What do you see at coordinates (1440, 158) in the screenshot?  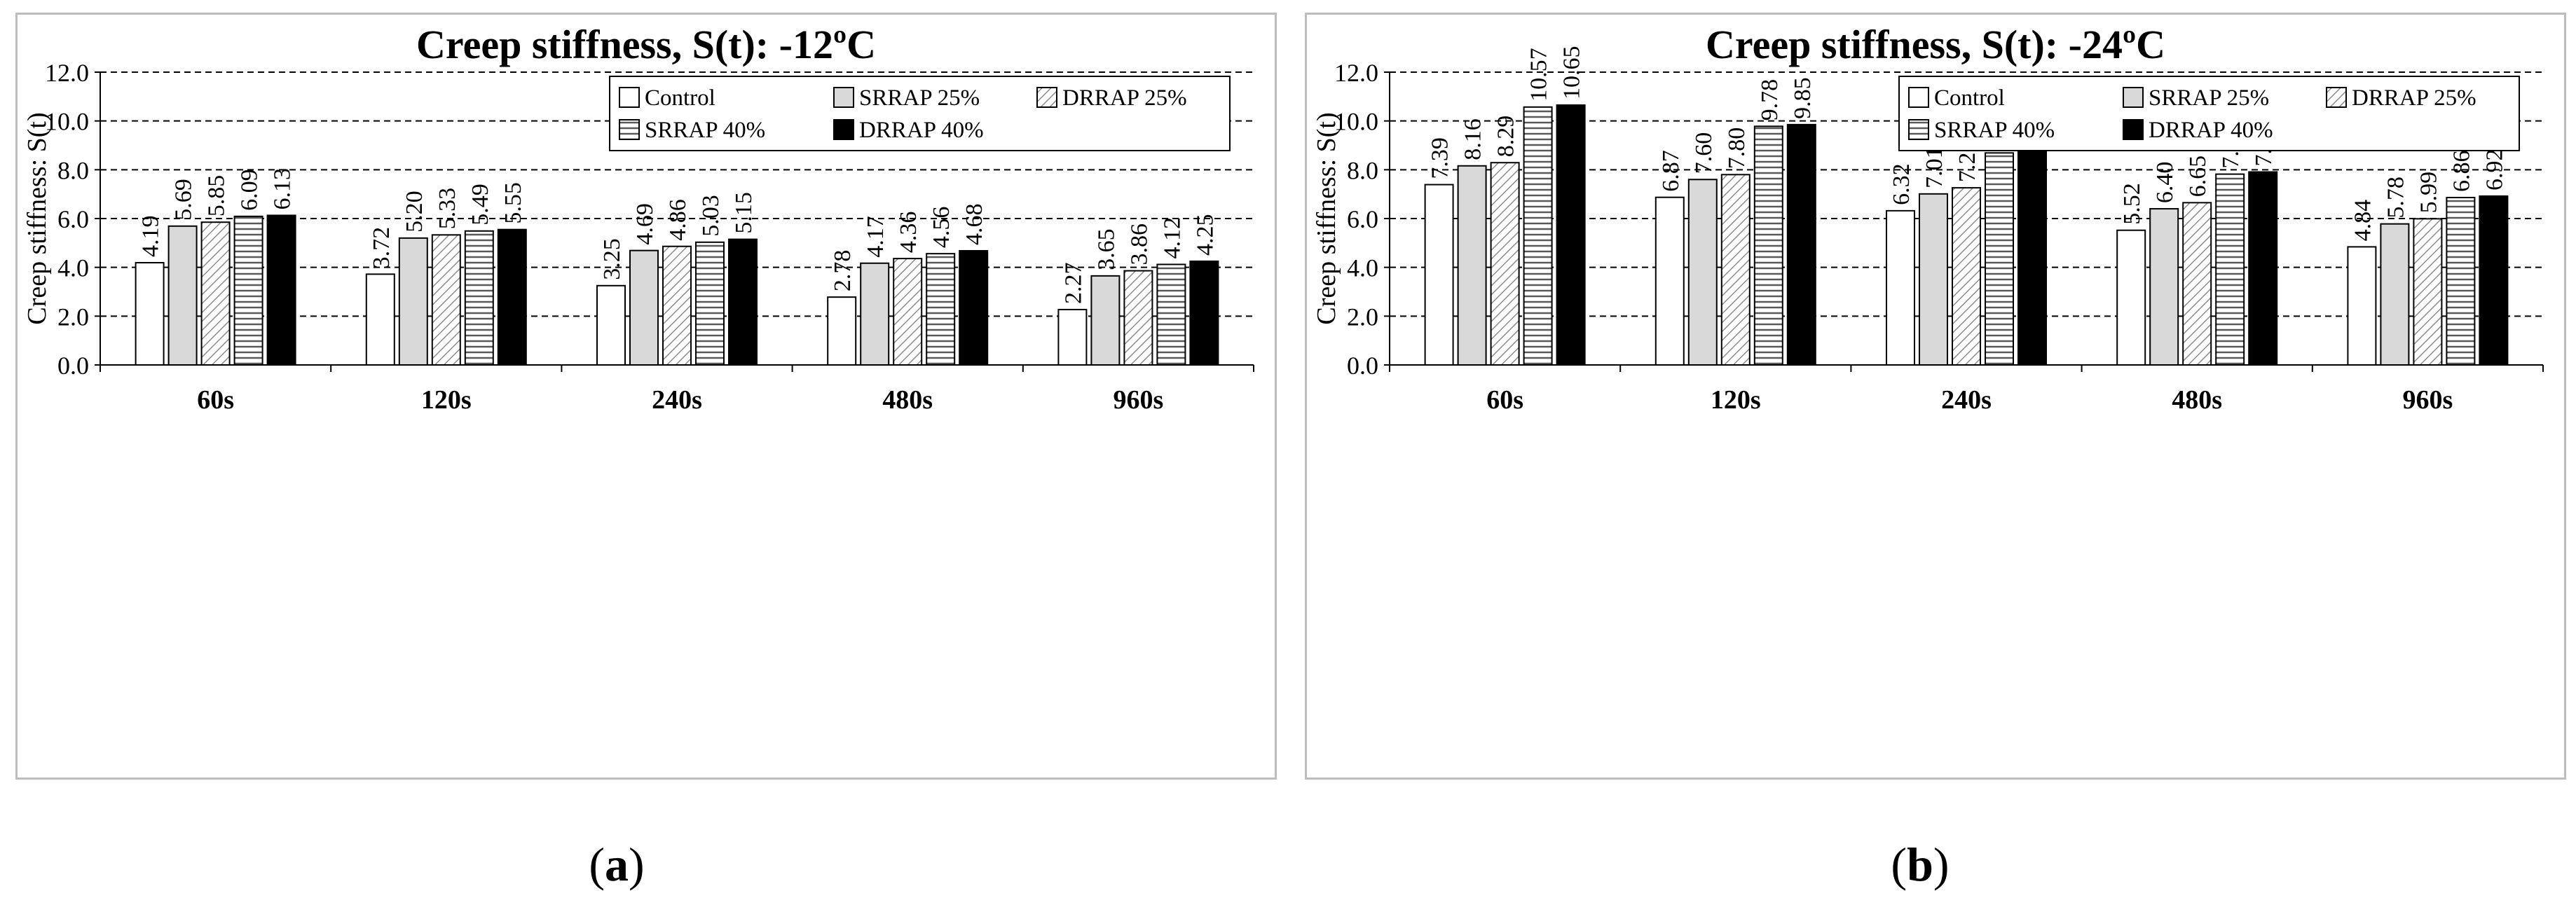 I see `data-label: 7.39` at bounding box center [1440, 158].